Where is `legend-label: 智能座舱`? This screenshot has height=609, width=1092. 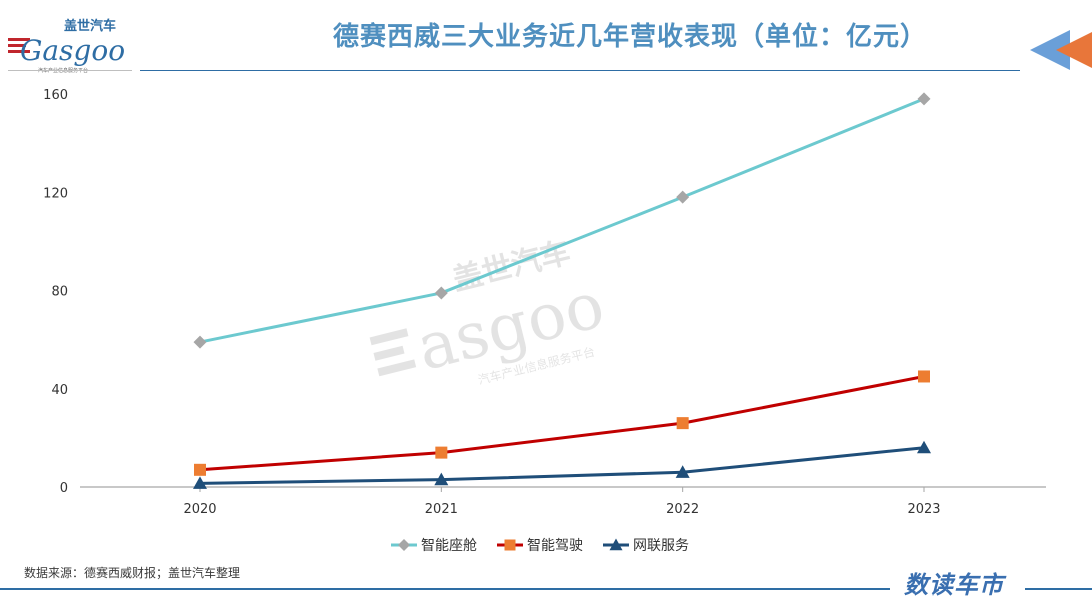
legend-label: 智能座舱 is located at coordinates (449, 546).